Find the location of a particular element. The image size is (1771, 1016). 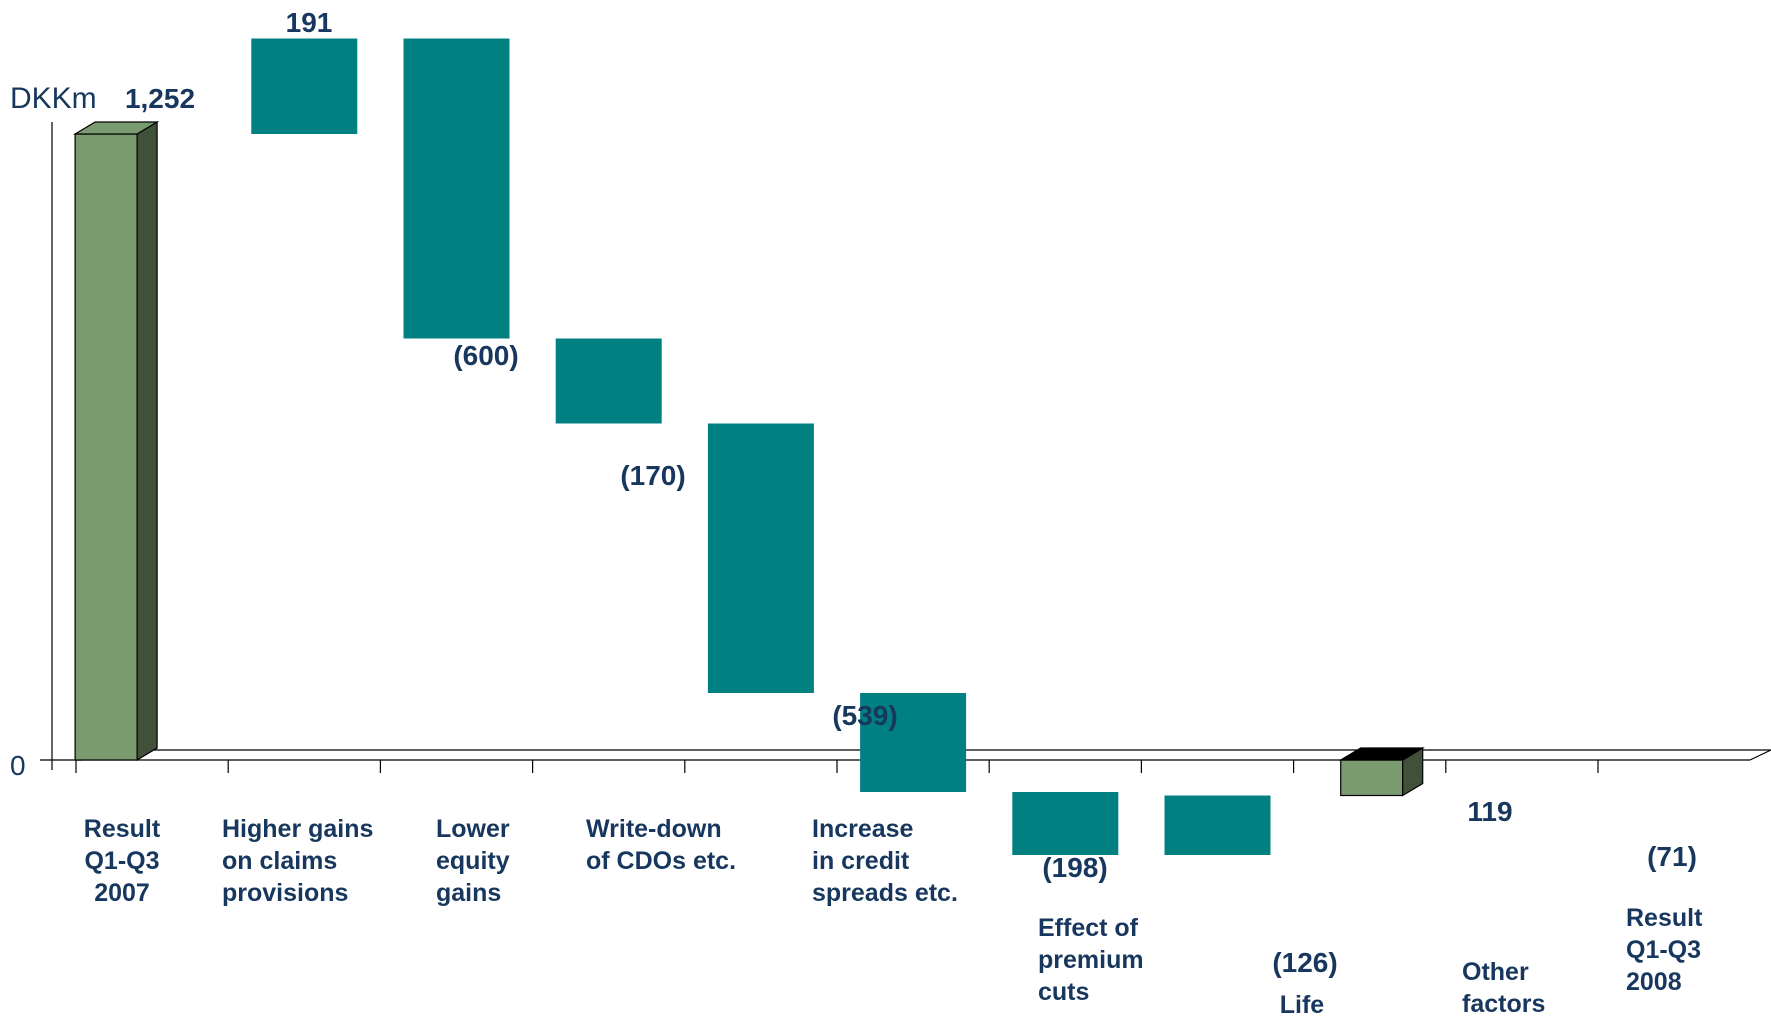

data-label: 191 is located at coordinates (309, 22).